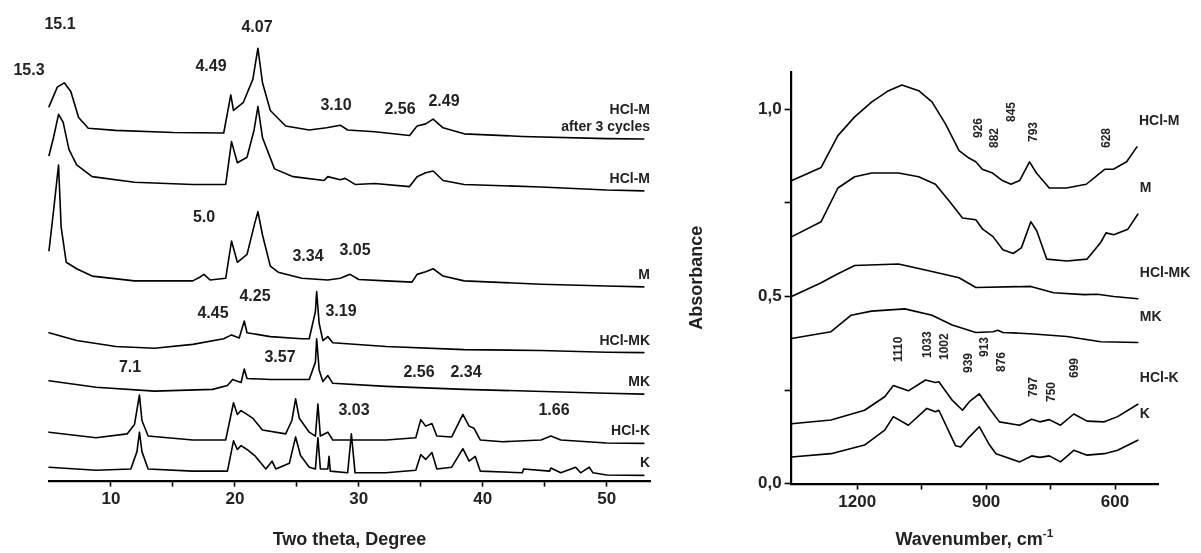  Describe the element at coordinates (769, 296) in the screenshot. I see `y-tick-label: 0,5` at that location.